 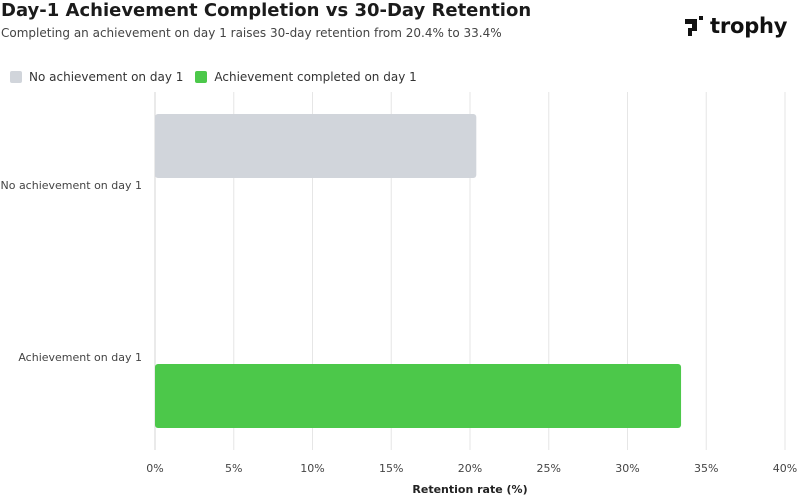 I want to click on x-tick-label-40: 40%, so click(x=785, y=468).